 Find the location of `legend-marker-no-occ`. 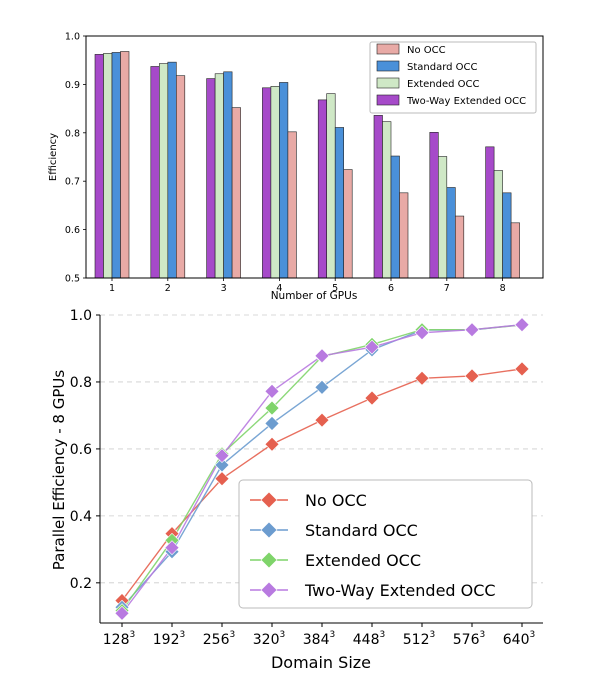

legend-marker-no-occ is located at coordinates (269, 500).